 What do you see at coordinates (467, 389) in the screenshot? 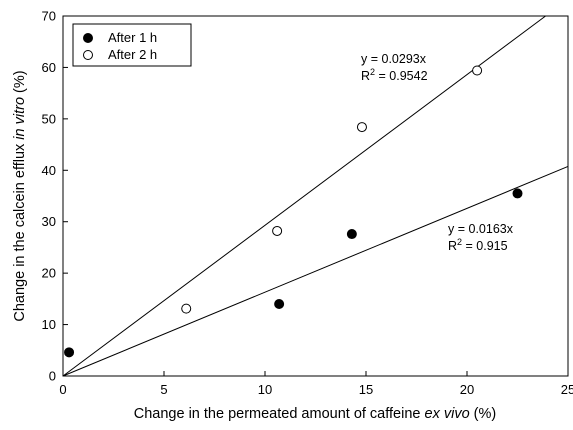
I see `x-tick-label: 20` at bounding box center [467, 389].